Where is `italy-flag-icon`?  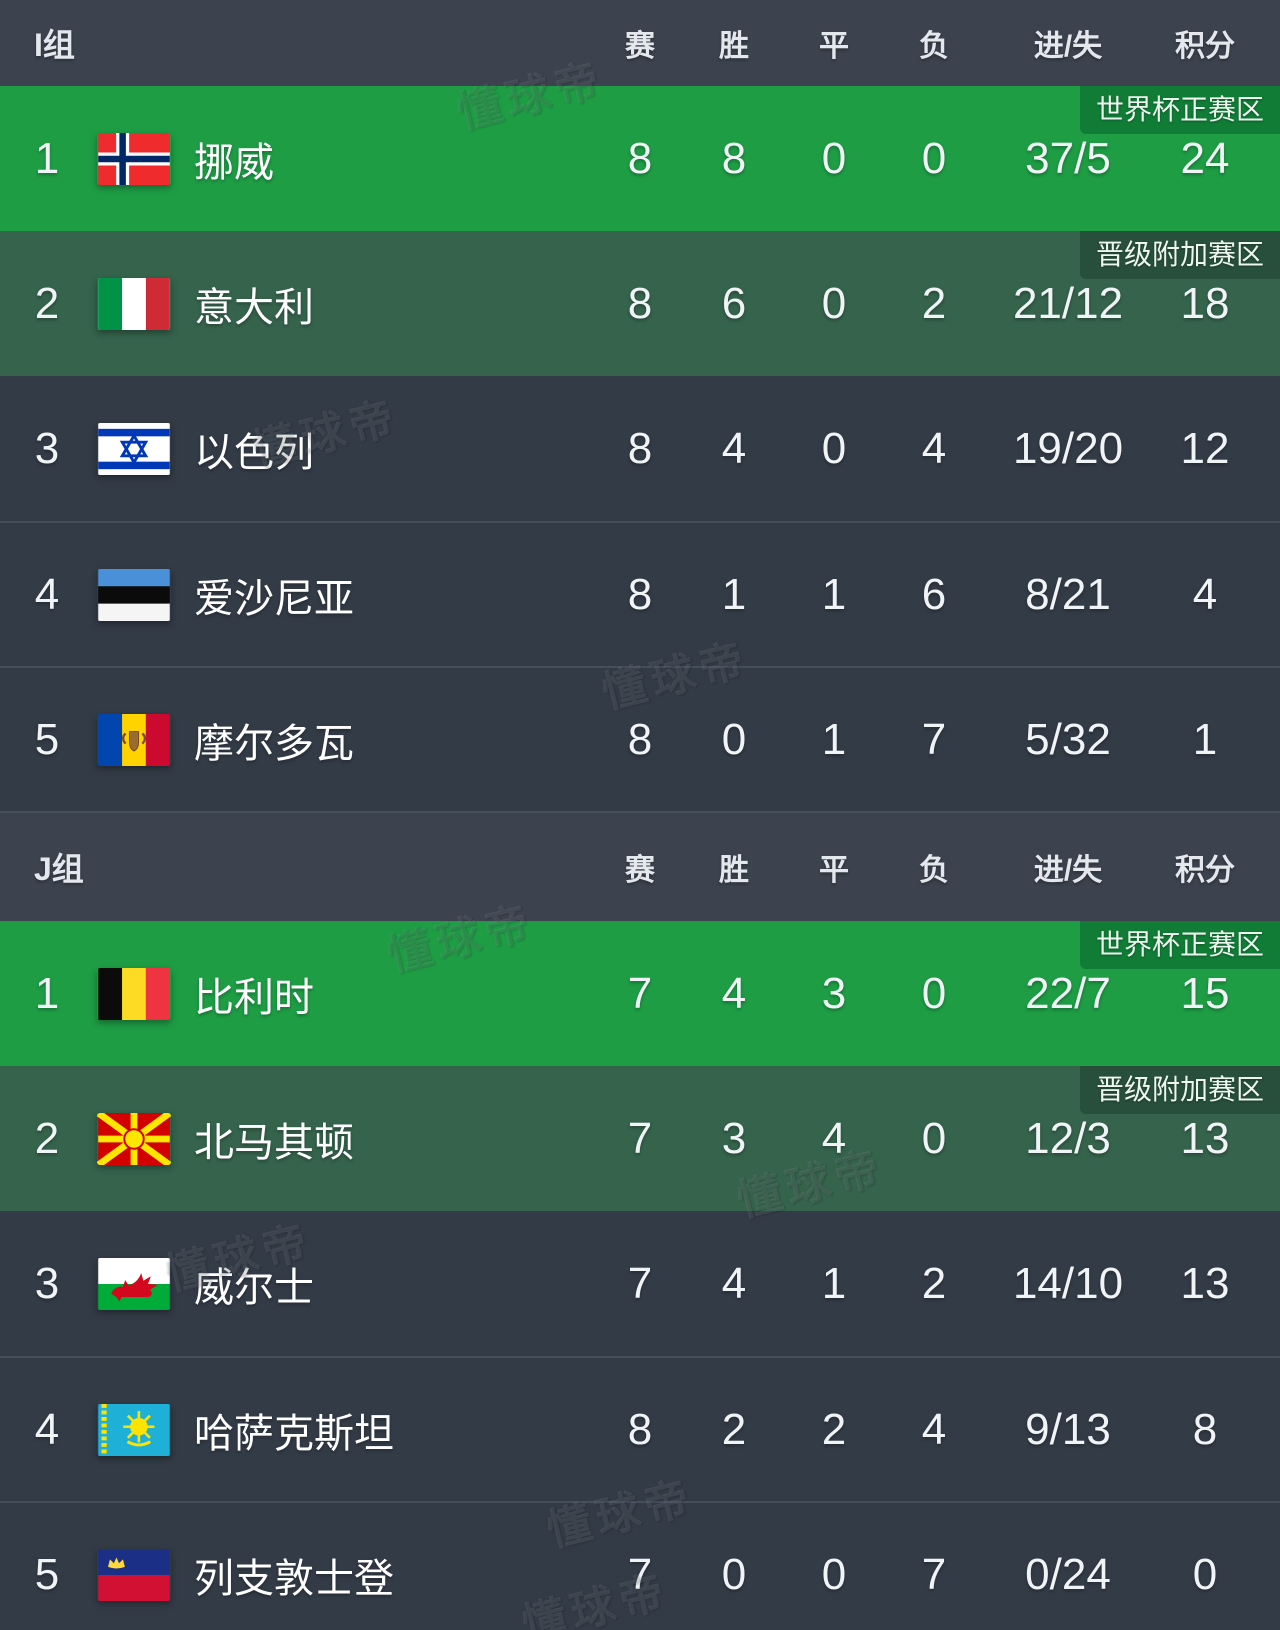
italy-flag-icon is located at coordinates (134, 303).